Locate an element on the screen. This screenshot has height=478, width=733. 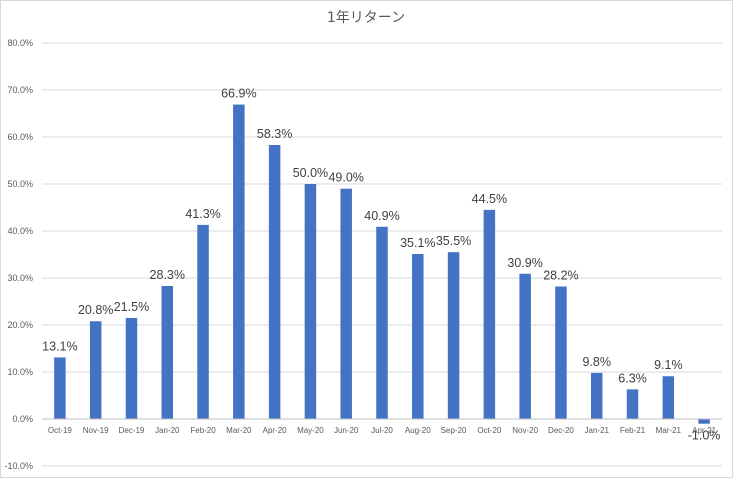
y-tick-label: -10.0% is located at coordinates (18, 466).